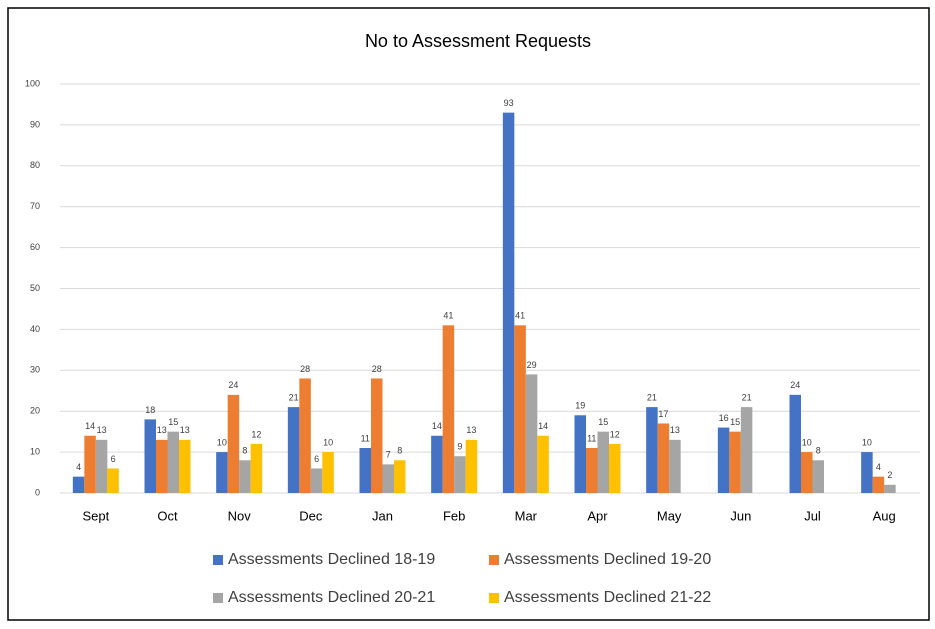  What do you see at coordinates (478, 41) in the screenshot?
I see `chart-title: No to Assessment Requests` at bounding box center [478, 41].